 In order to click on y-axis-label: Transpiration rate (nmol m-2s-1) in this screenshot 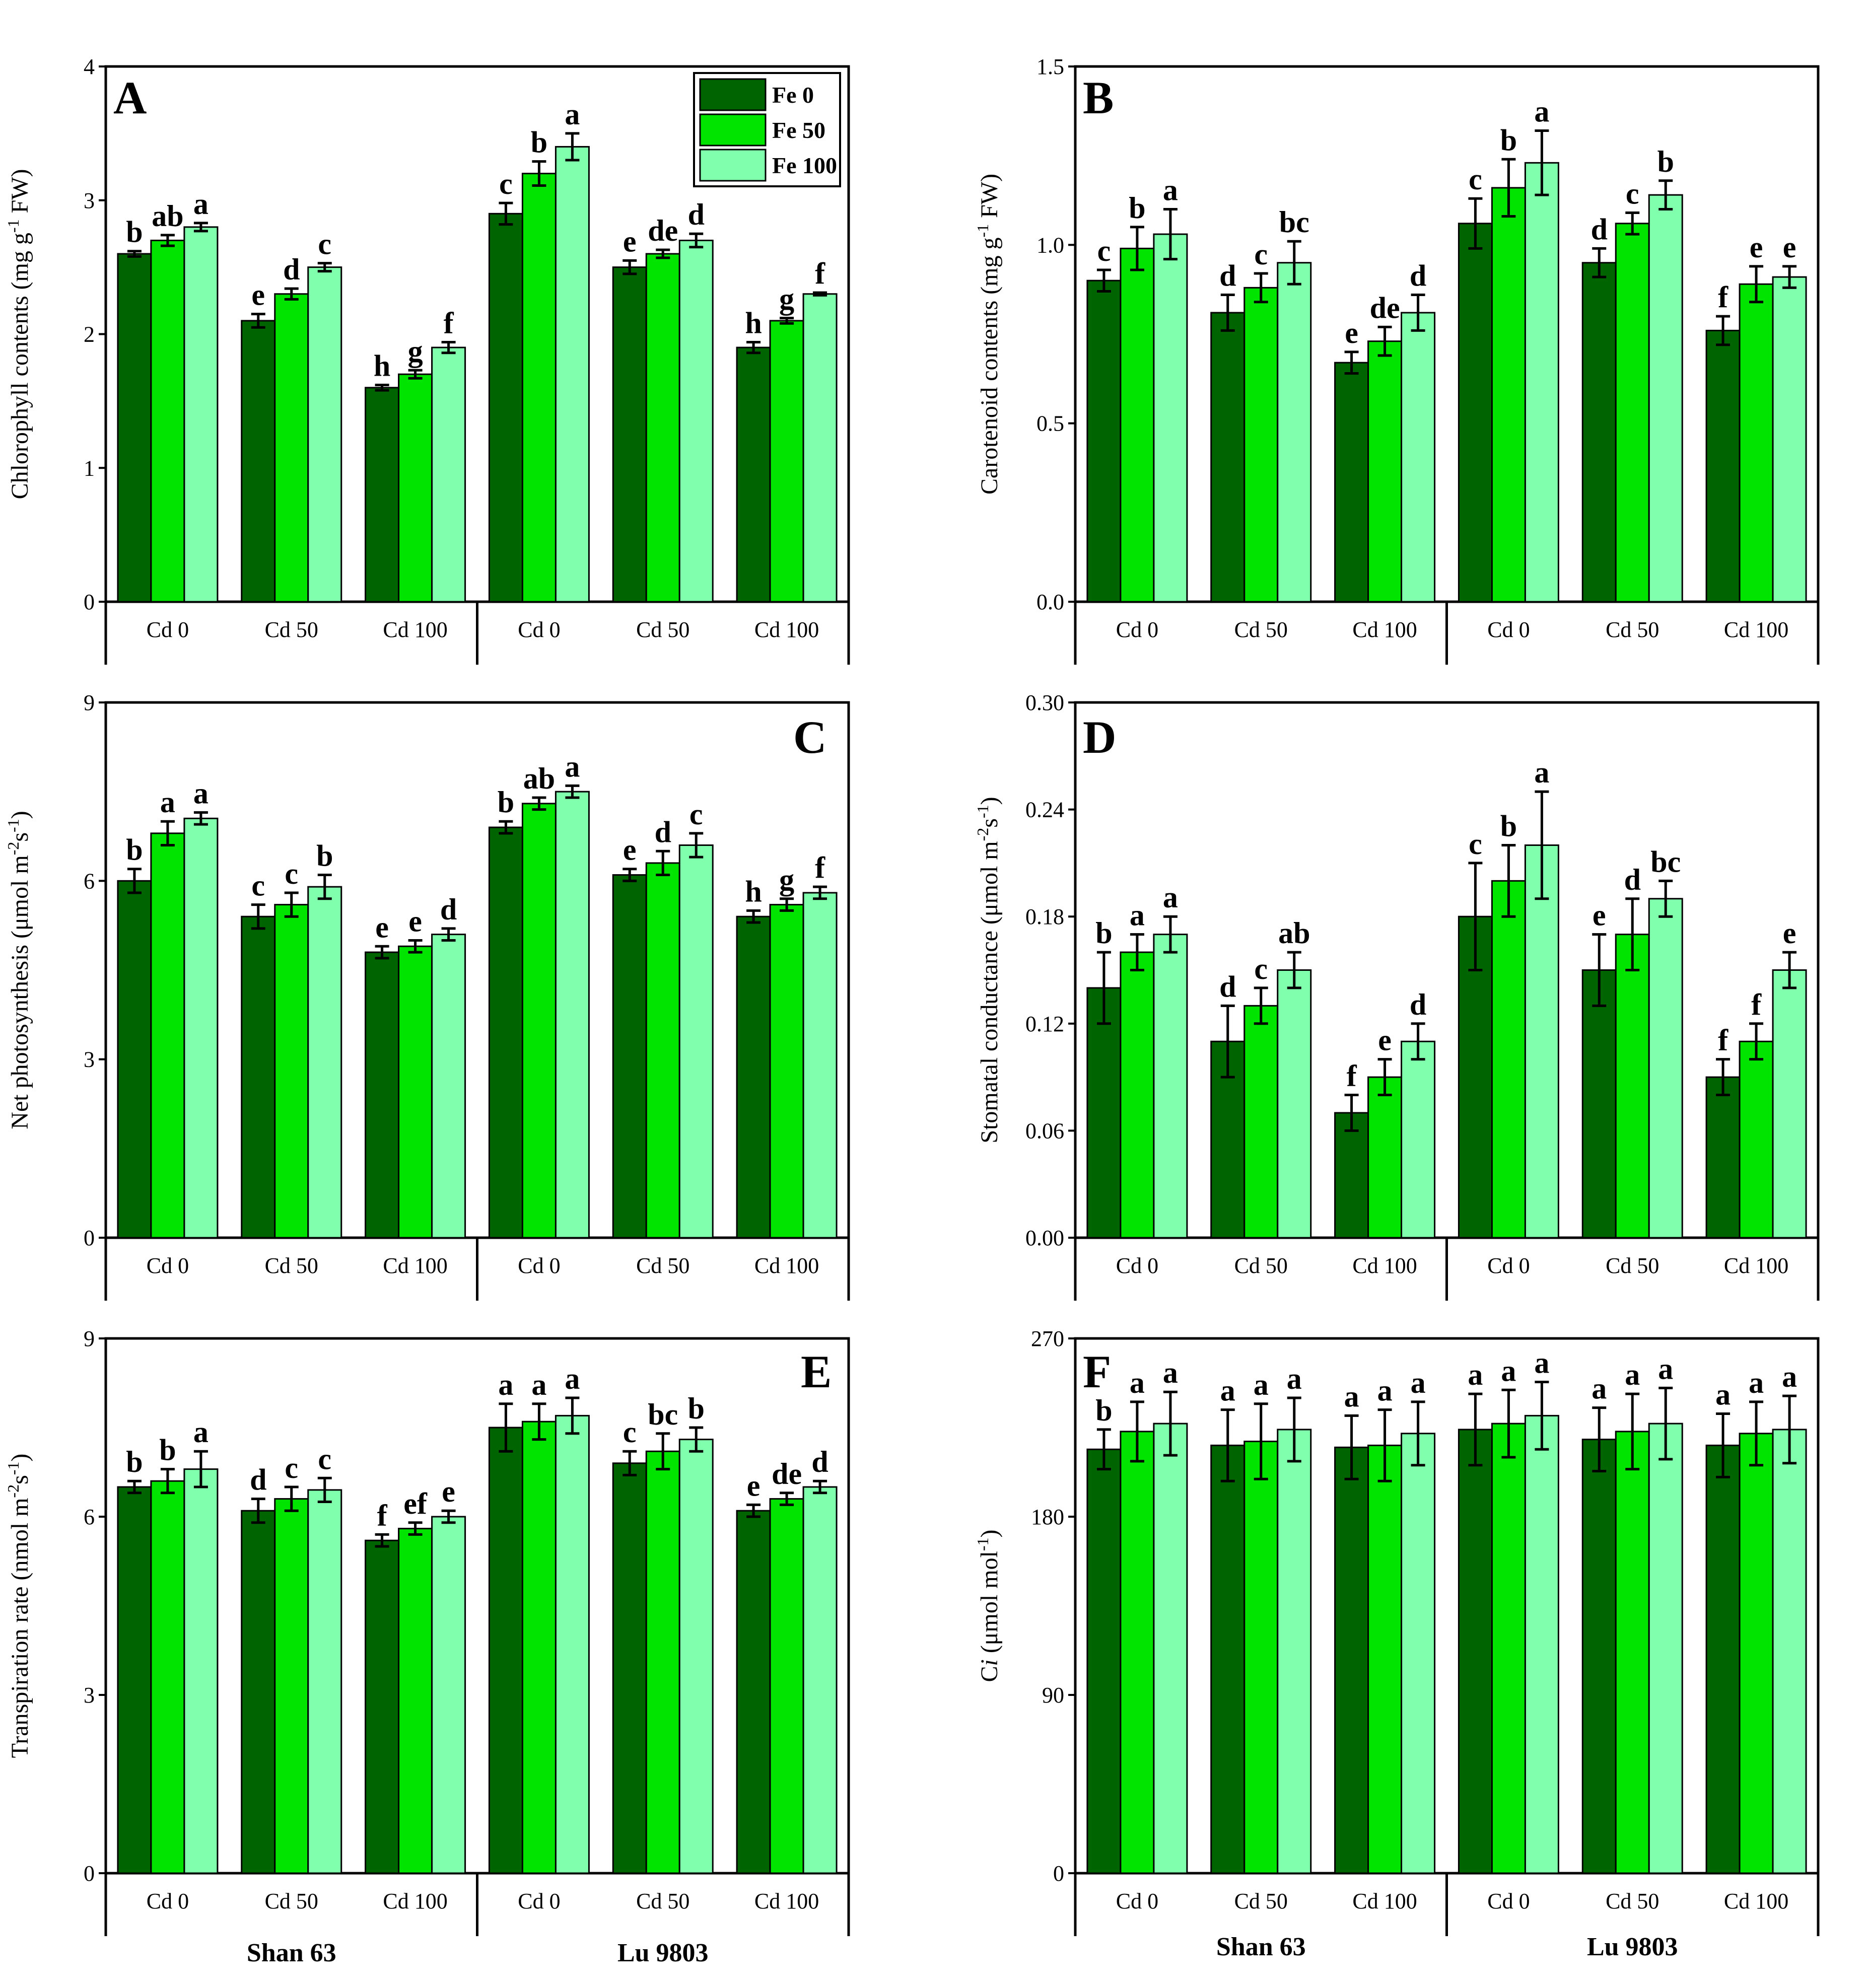, I will do `click(18, 1606)`.